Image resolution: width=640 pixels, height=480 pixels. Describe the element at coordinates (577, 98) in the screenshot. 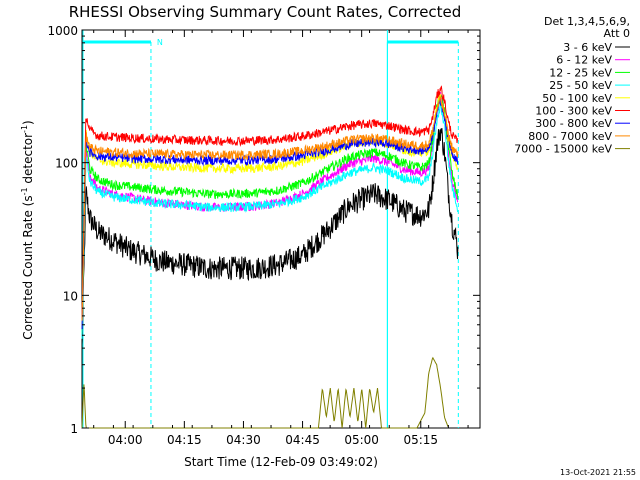

I see `legend-entry-label: 50 - 100 keV` at that location.